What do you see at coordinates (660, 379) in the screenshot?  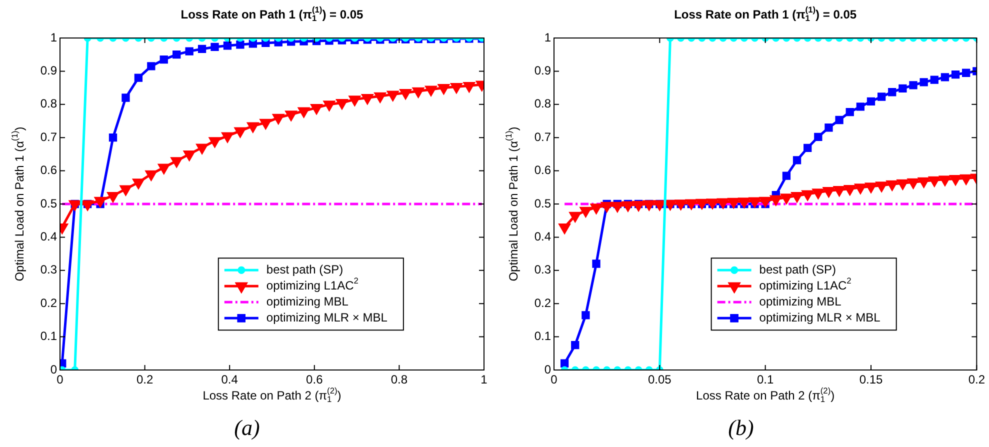 I see `x-tick-label: 0.05` at bounding box center [660, 379].